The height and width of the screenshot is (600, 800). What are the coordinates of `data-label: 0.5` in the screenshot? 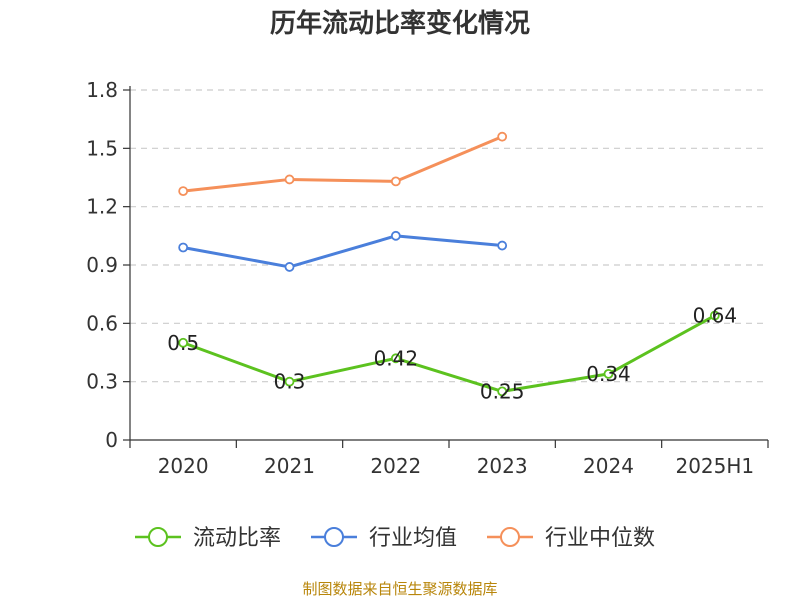 It's located at (183, 343).